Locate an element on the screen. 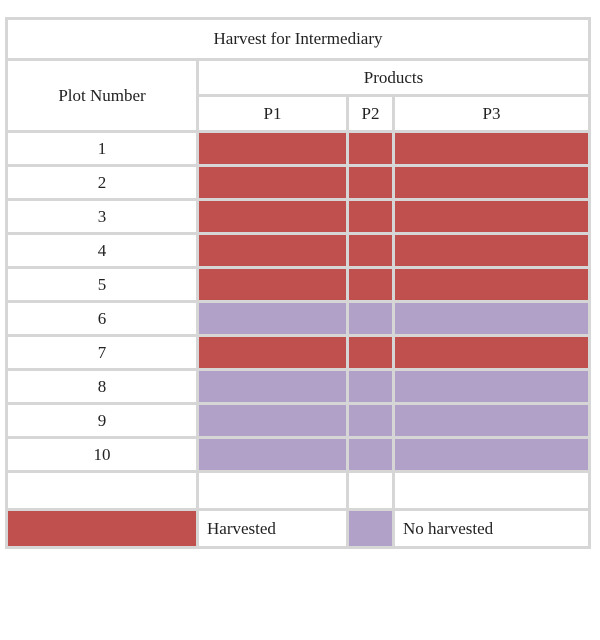  table-row: 6 is located at coordinates (298, 318).